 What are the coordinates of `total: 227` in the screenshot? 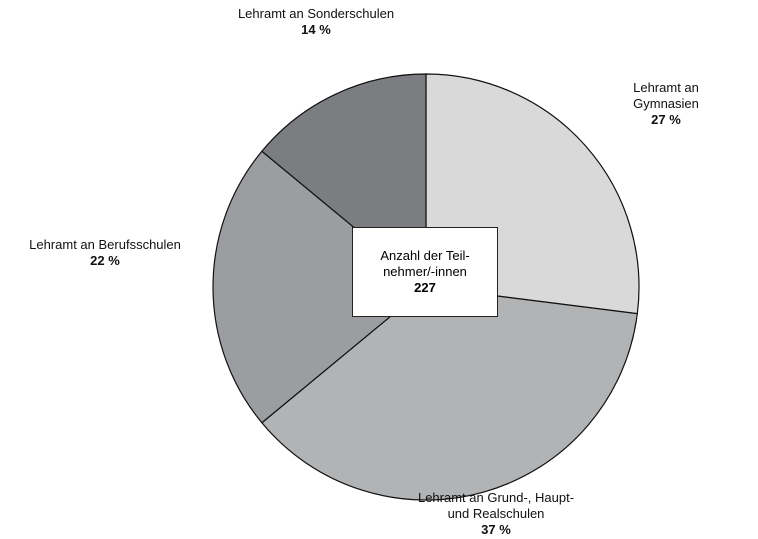 It's located at (425, 287).